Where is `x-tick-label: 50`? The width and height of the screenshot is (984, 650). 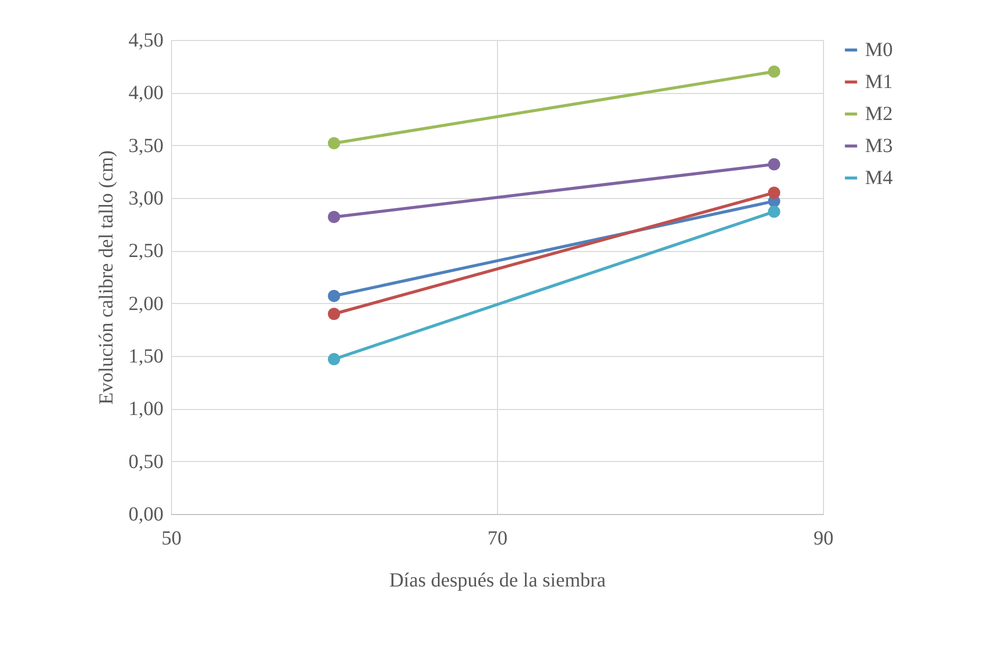
x-tick-label: 50 is located at coordinates (172, 539).